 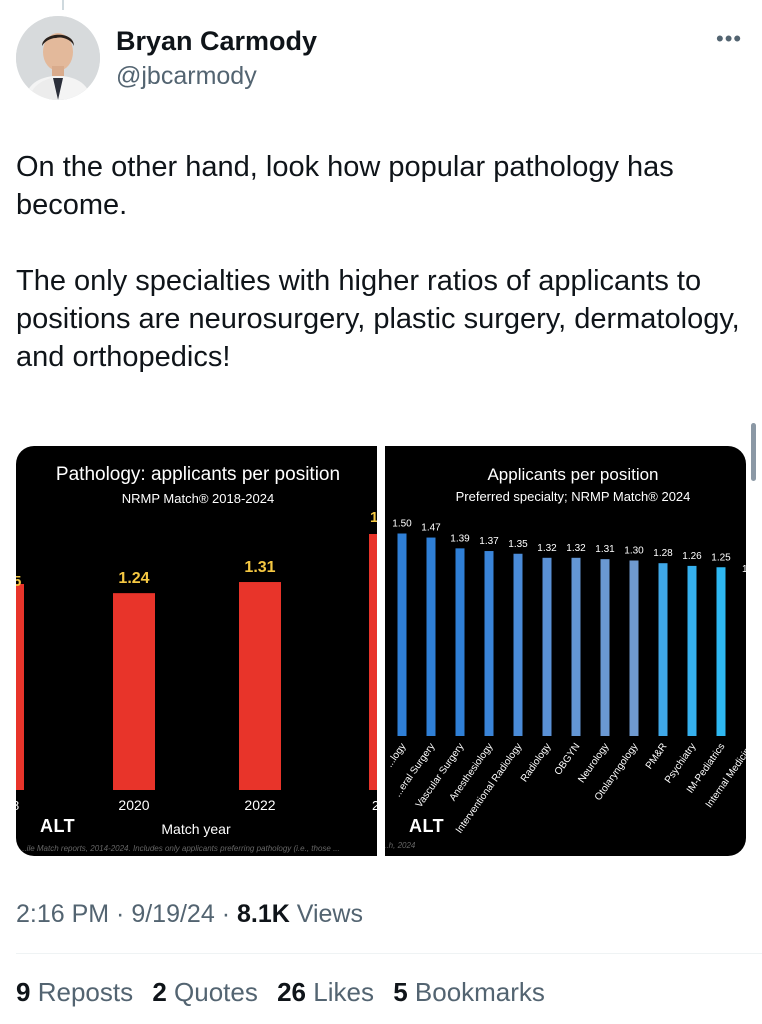 I want to click on views-count: 8.1K, so click(x=263, y=914).